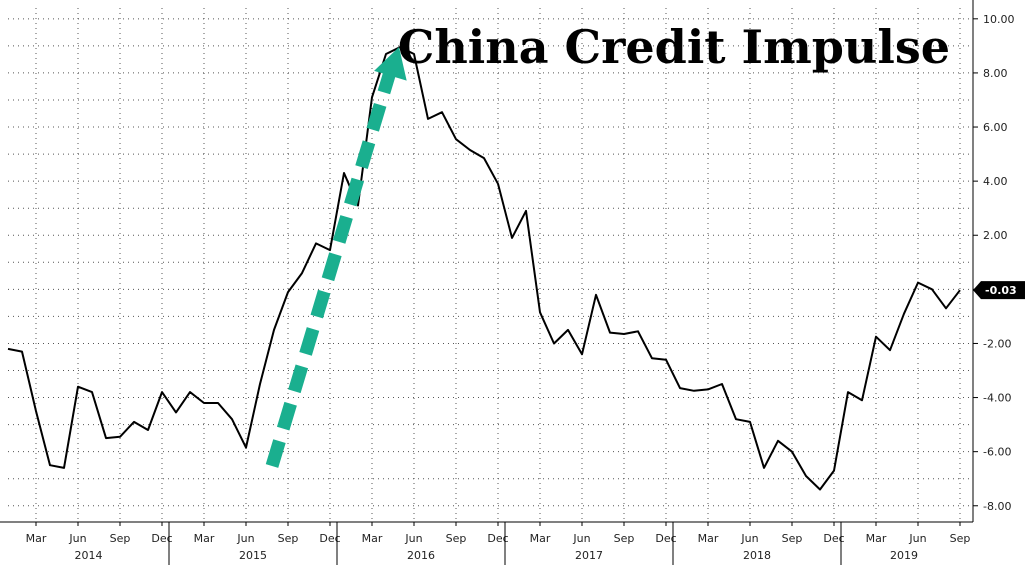 The height and width of the screenshot is (565, 1034). What do you see at coordinates (421, 555) in the screenshot?
I see `x-year-label: 2016` at bounding box center [421, 555].